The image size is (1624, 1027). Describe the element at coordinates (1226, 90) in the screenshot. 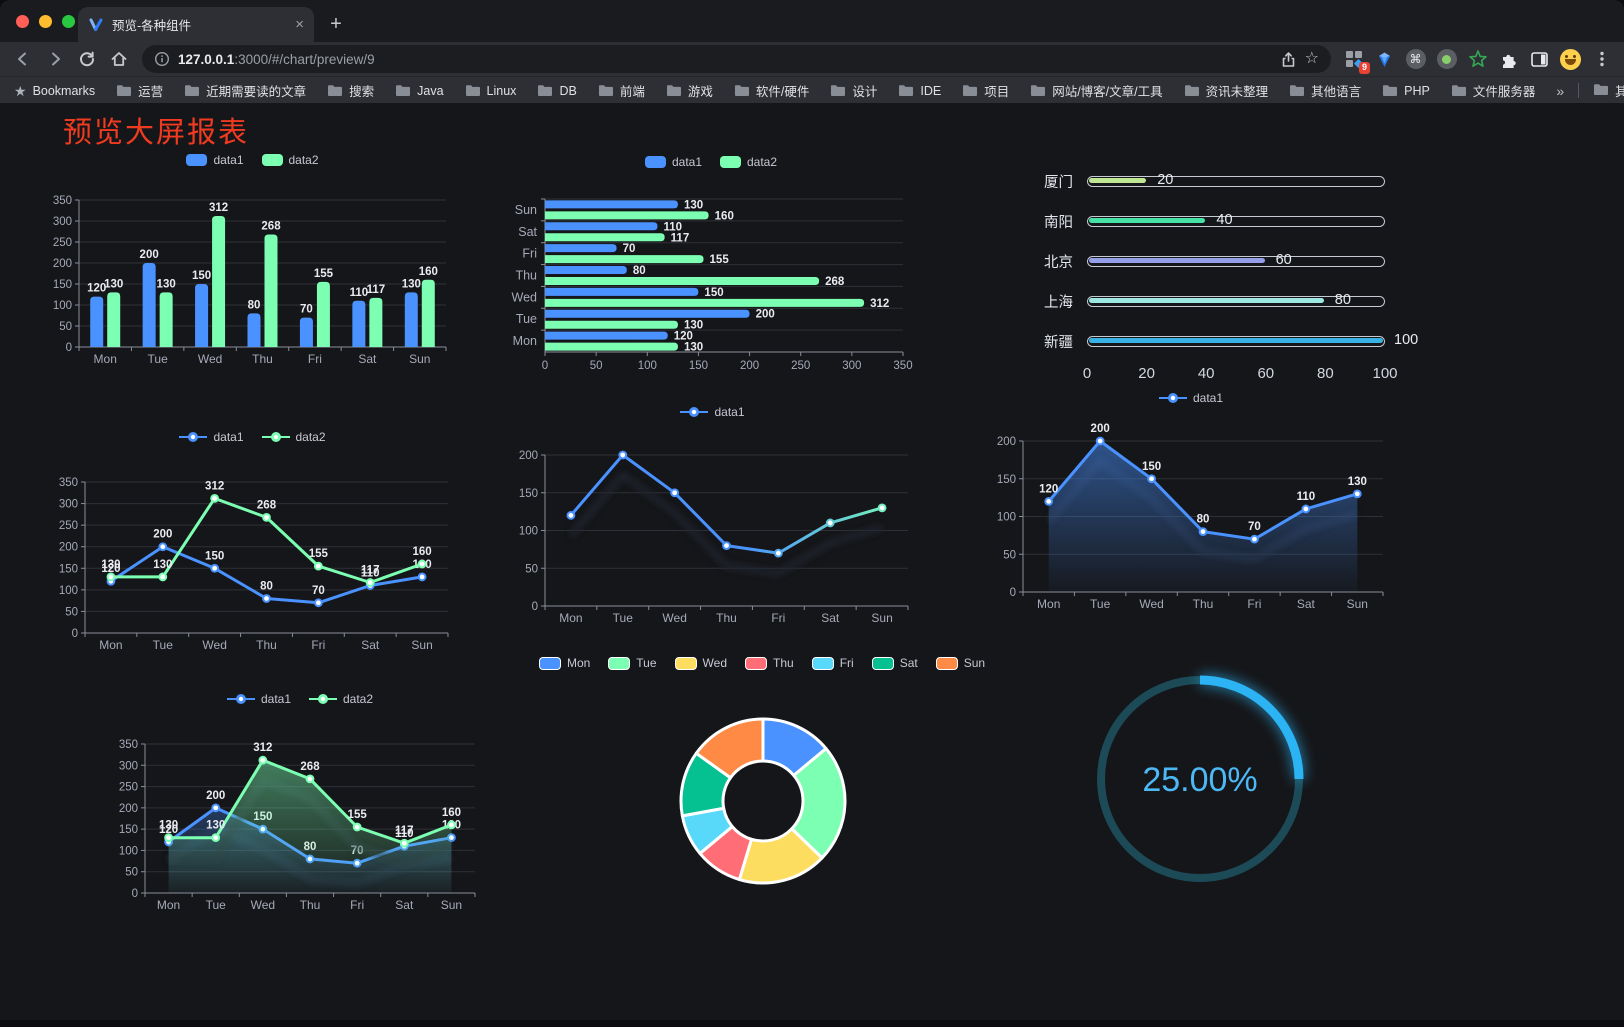

I see `bookmark-folder-item: 资讯未整理` at that location.